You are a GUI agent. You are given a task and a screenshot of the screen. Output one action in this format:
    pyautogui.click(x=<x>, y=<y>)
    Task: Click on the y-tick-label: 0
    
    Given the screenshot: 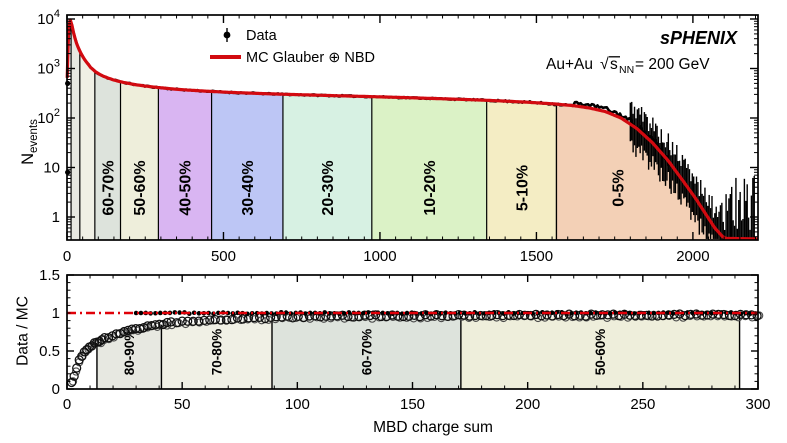 What is the action you would take?
    pyautogui.click(x=56, y=389)
    